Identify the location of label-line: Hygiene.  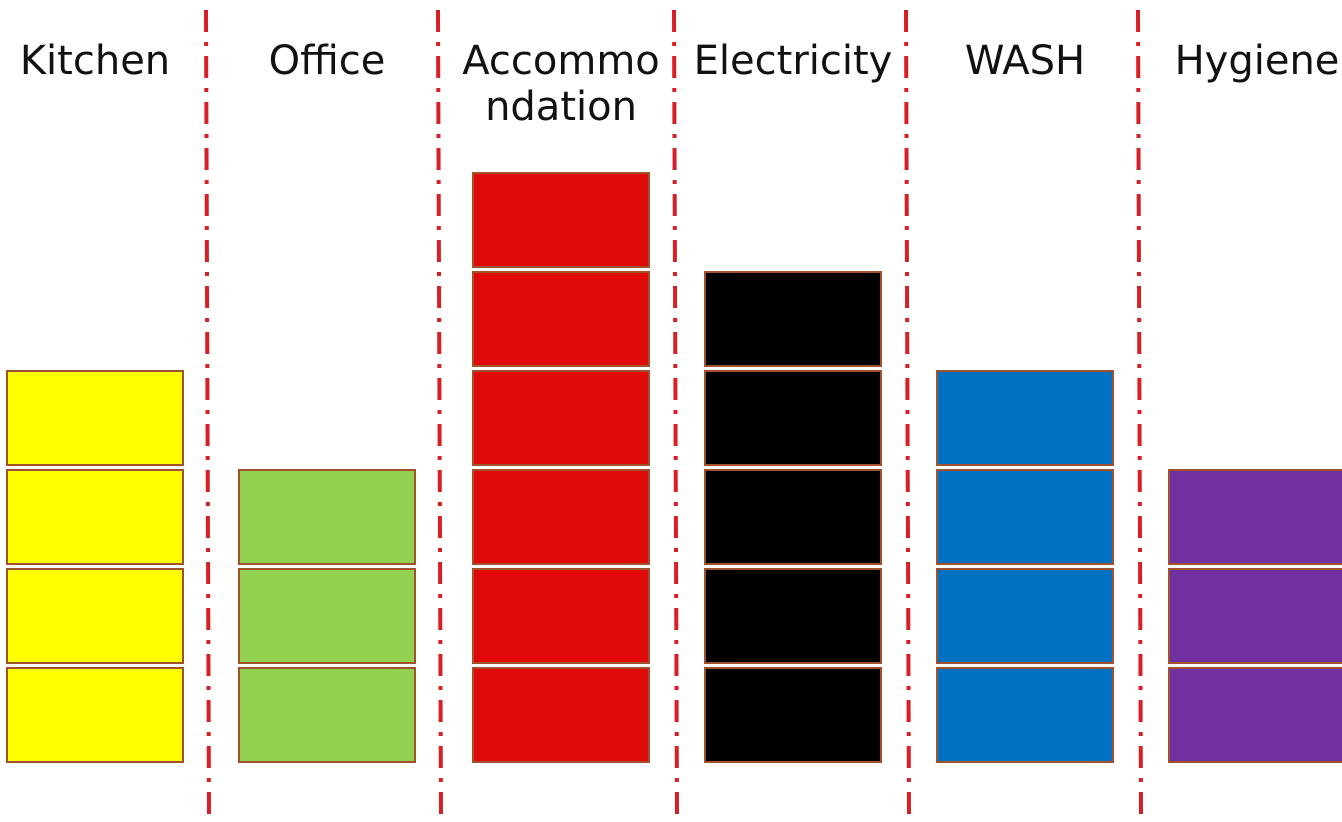
(1257, 61).